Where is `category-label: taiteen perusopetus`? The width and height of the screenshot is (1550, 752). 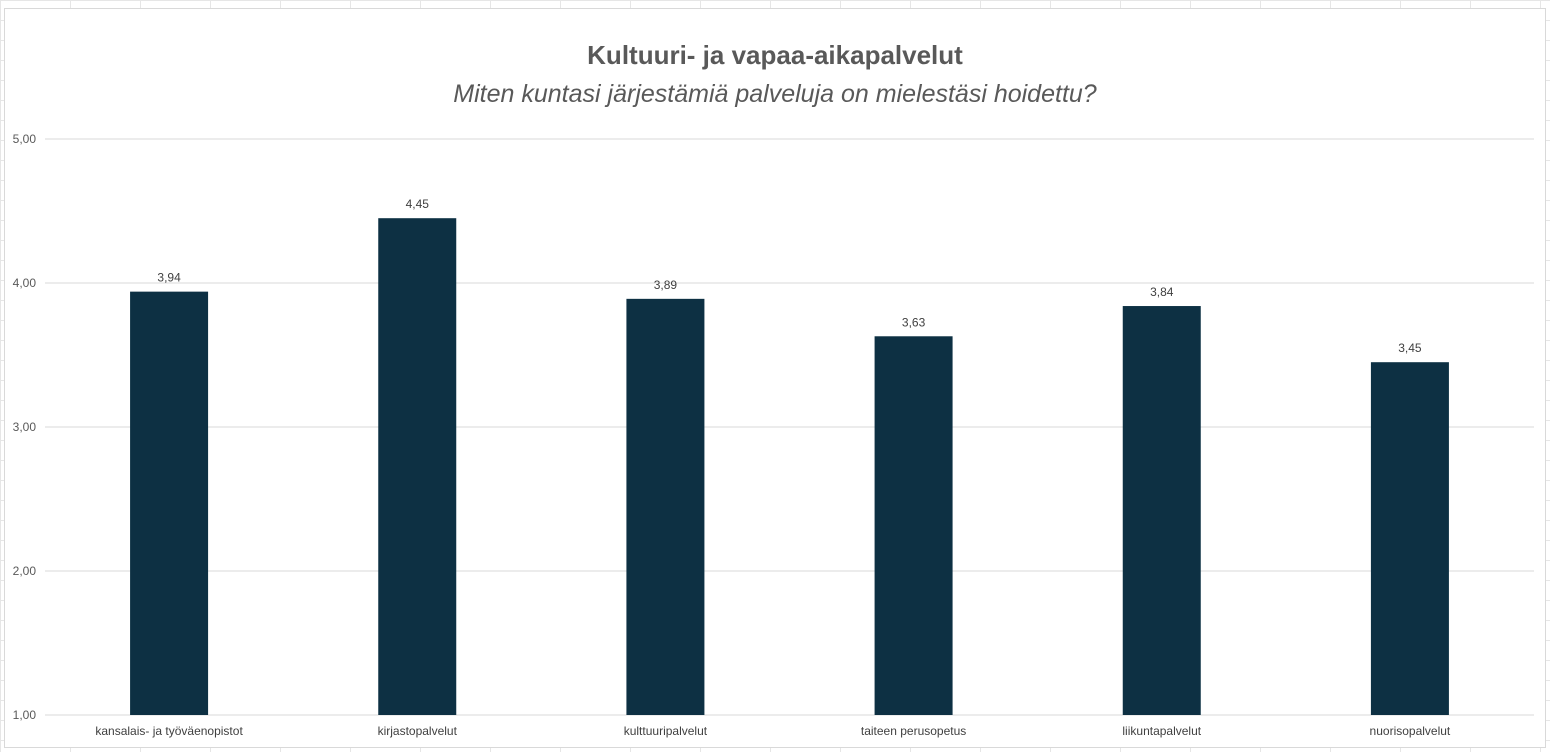 category-label: taiteen perusopetus is located at coordinates (913, 731).